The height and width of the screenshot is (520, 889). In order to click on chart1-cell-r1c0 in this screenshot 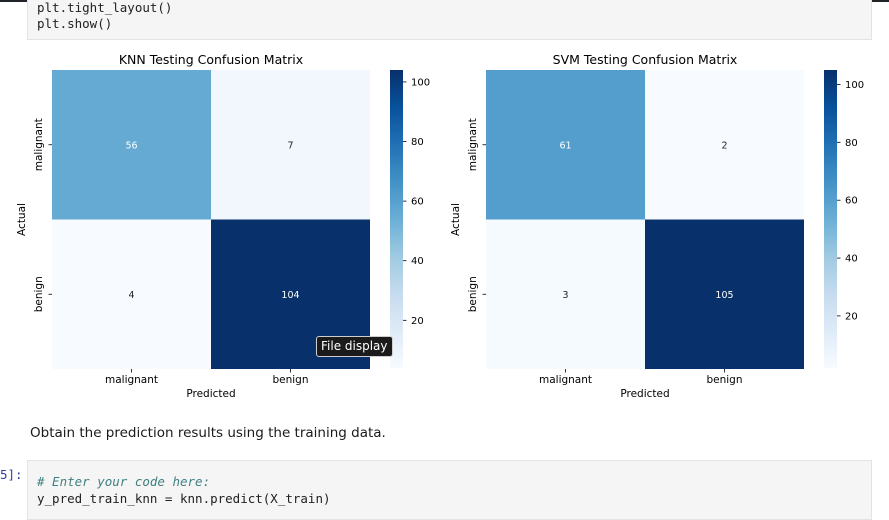, I will do `click(131, 294)`.